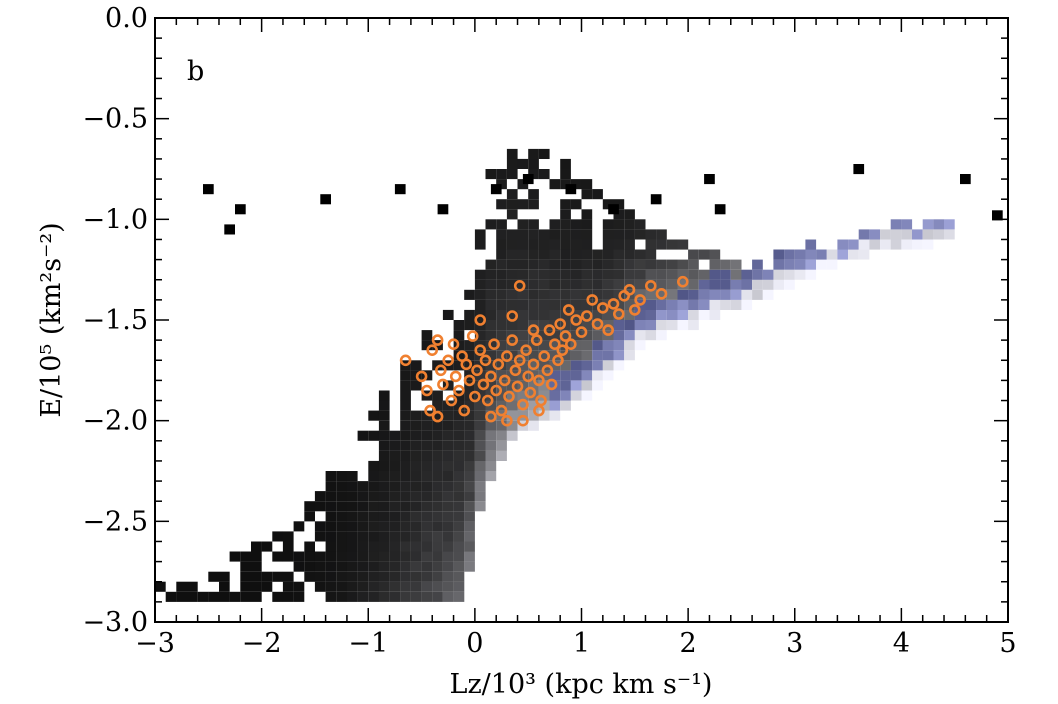  I want to click on x-tick-label: 2, so click(688, 643).